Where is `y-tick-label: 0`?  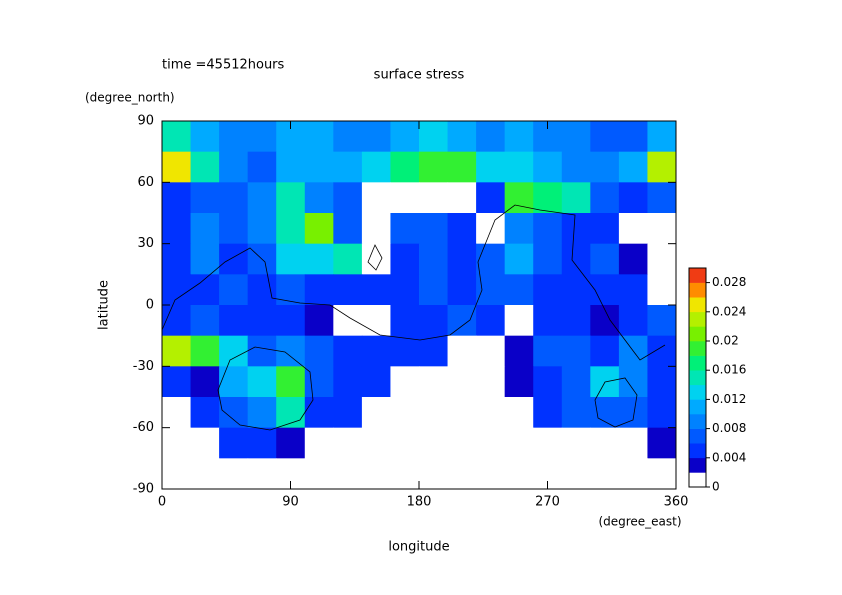 y-tick-label: 0 is located at coordinates (150, 305).